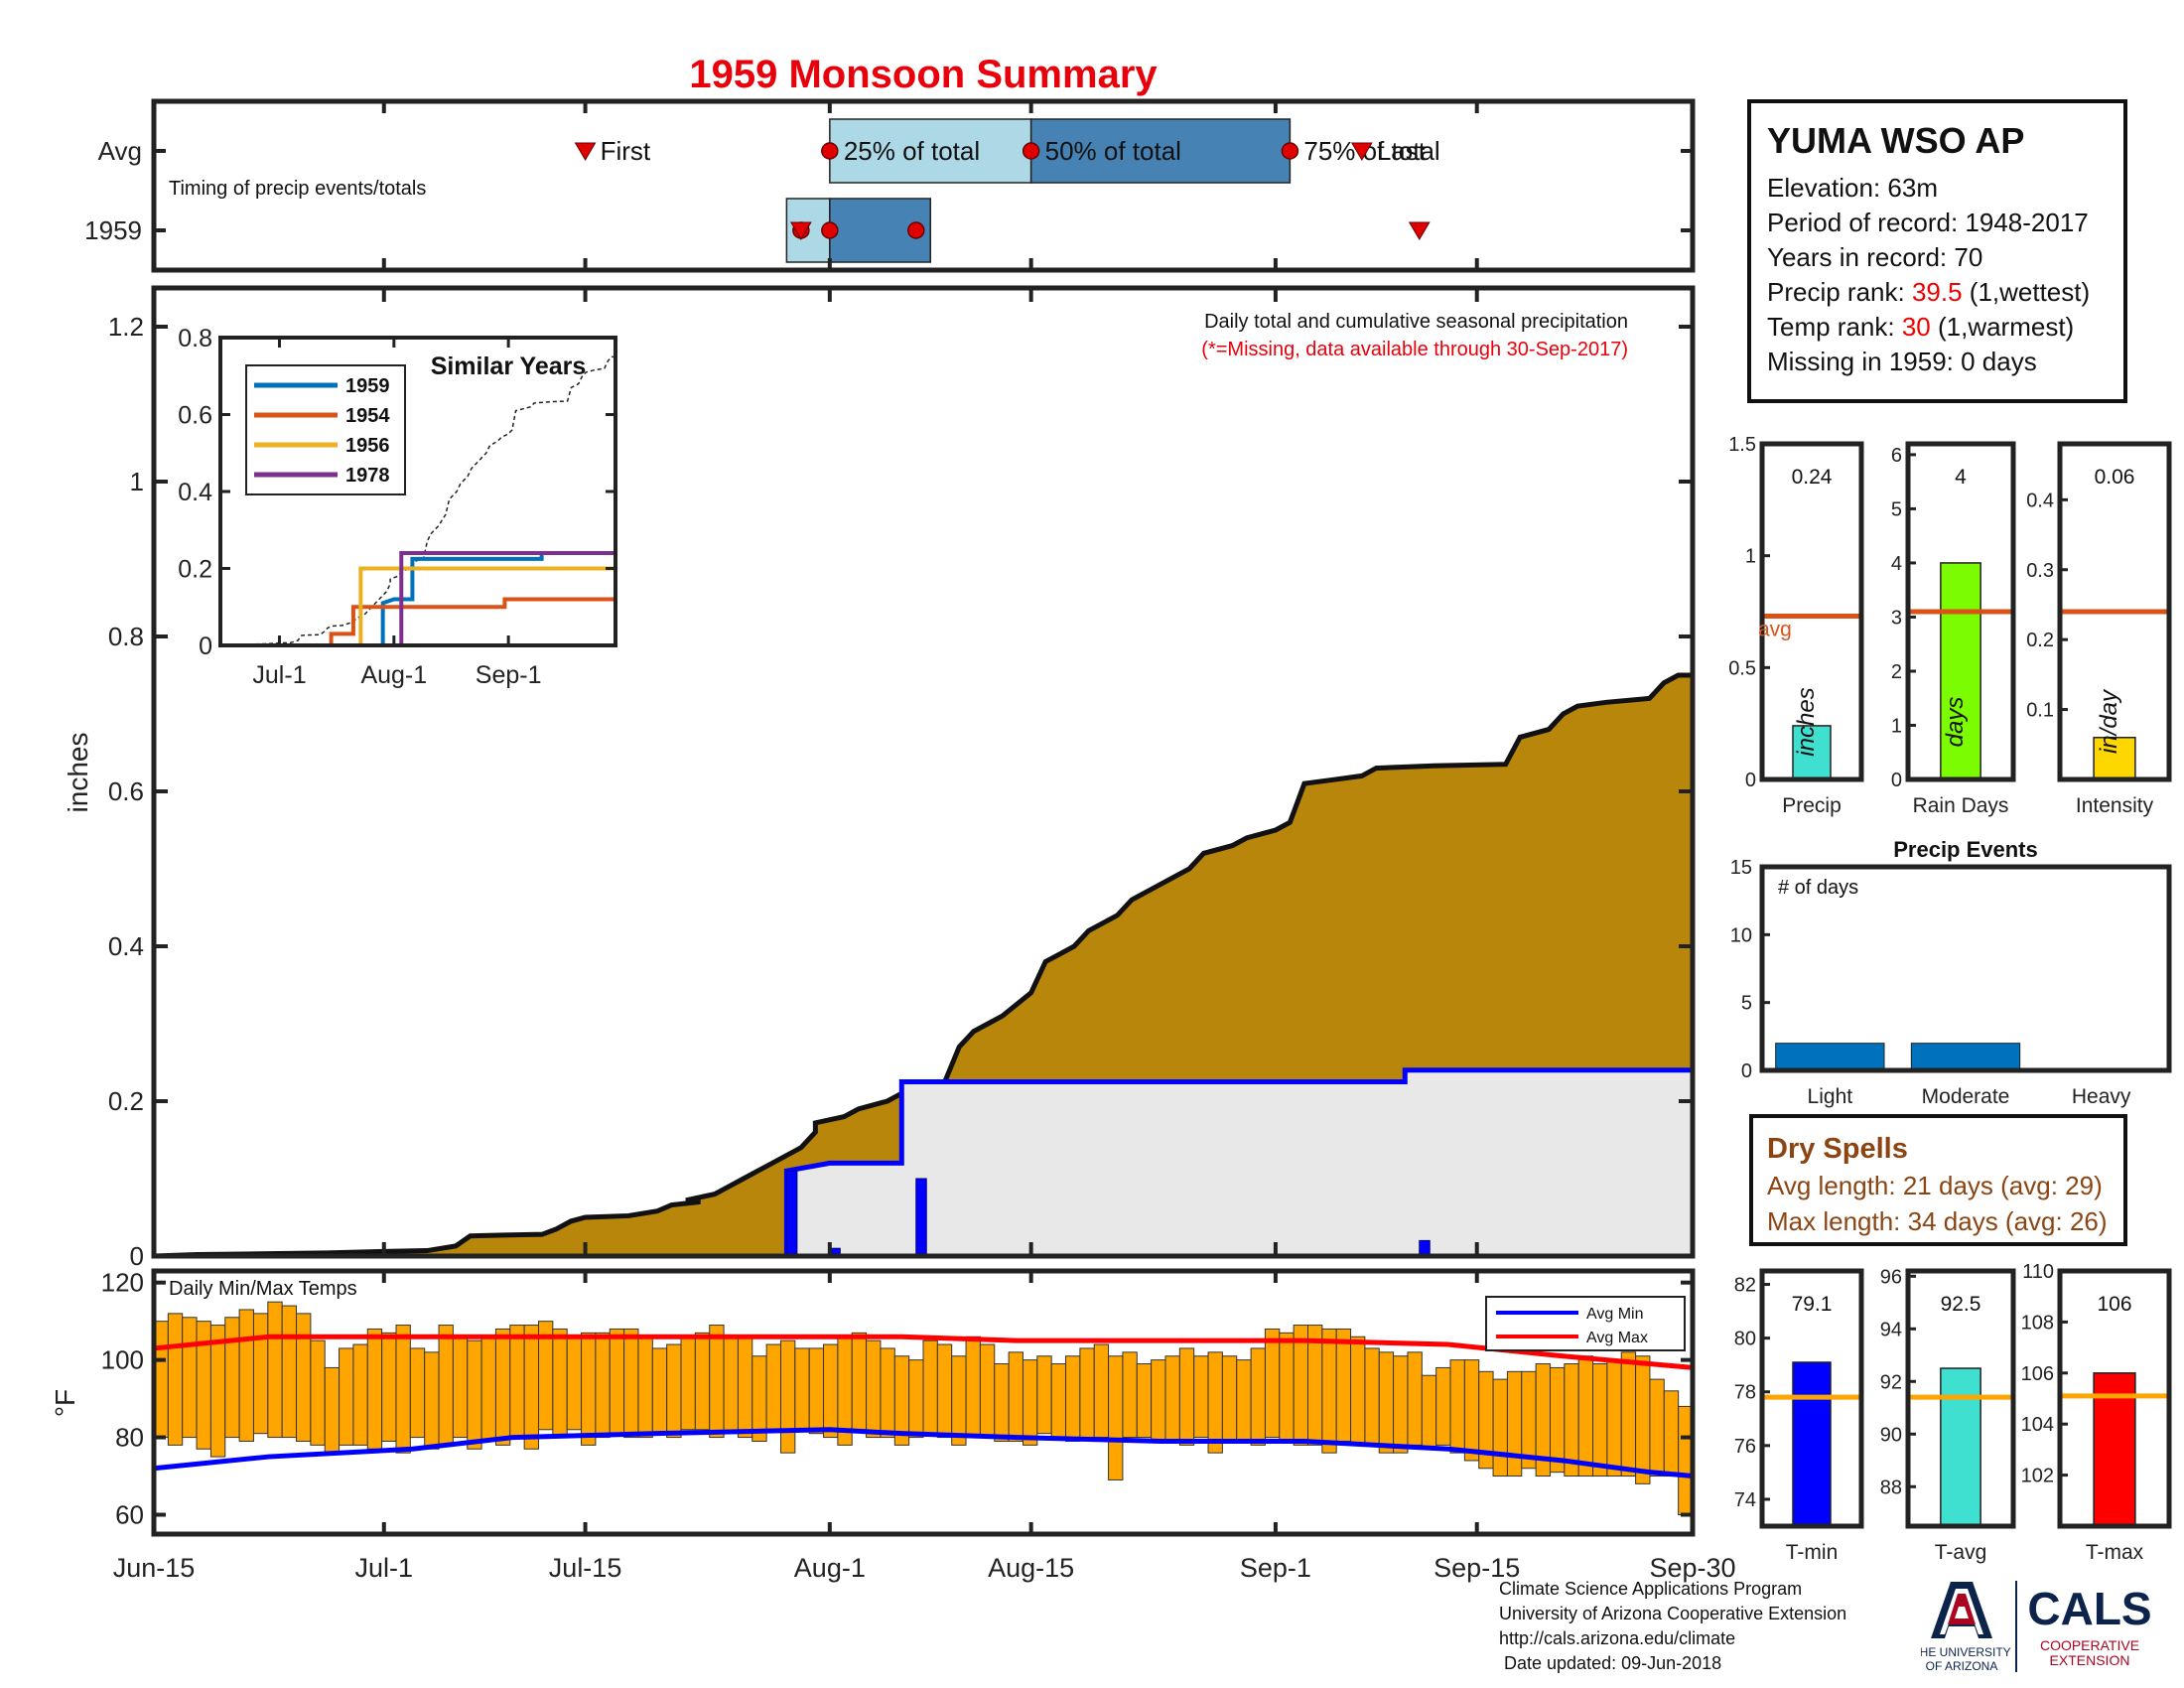 The width and height of the screenshot is (2184, 1688). Describe the element at coordinates (1812, 477) in the screenshot. I see `precip_stat-value-label: 0.24` at that location.